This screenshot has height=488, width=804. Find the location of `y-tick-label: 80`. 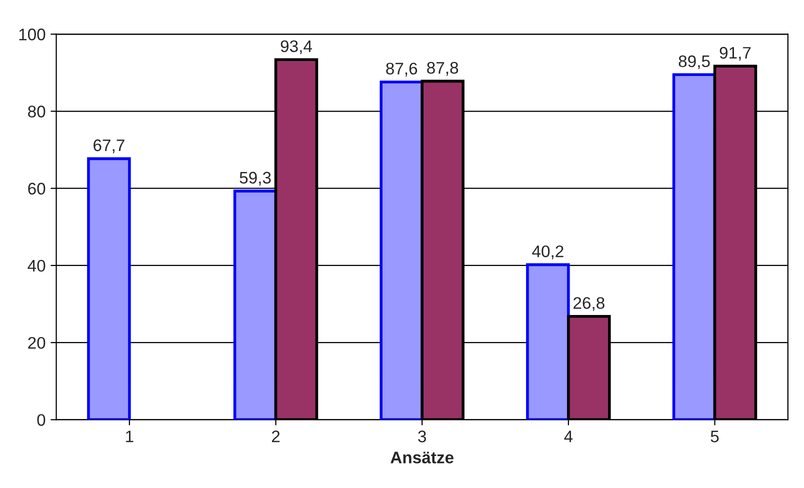

y-tick-label: 80 is located at coordinates (37, 112).